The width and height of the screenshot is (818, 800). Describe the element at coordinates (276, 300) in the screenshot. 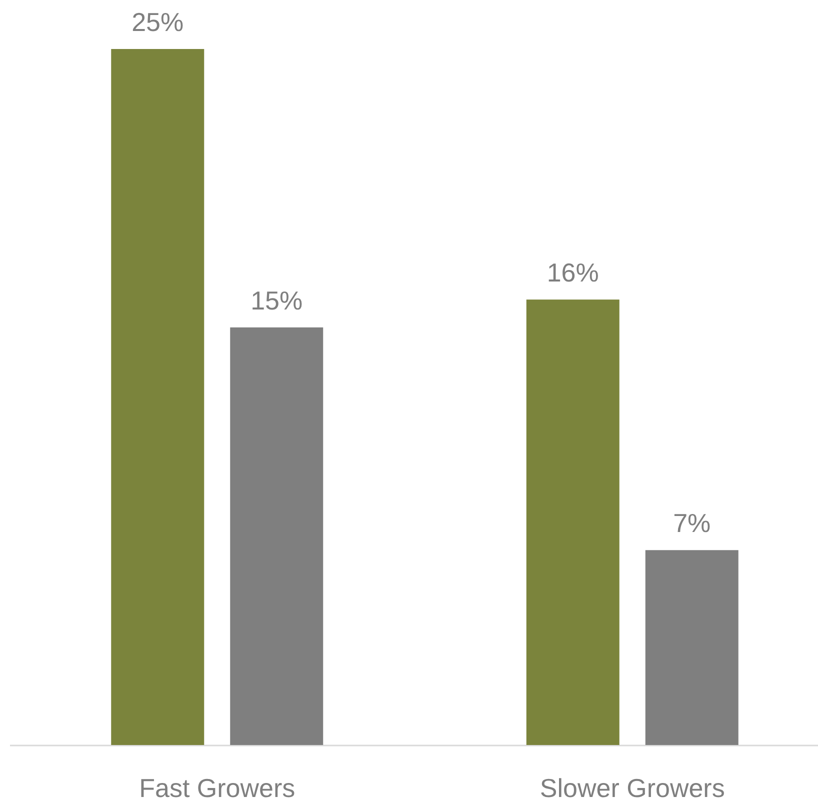

I see `data-label: 15%` at that location.